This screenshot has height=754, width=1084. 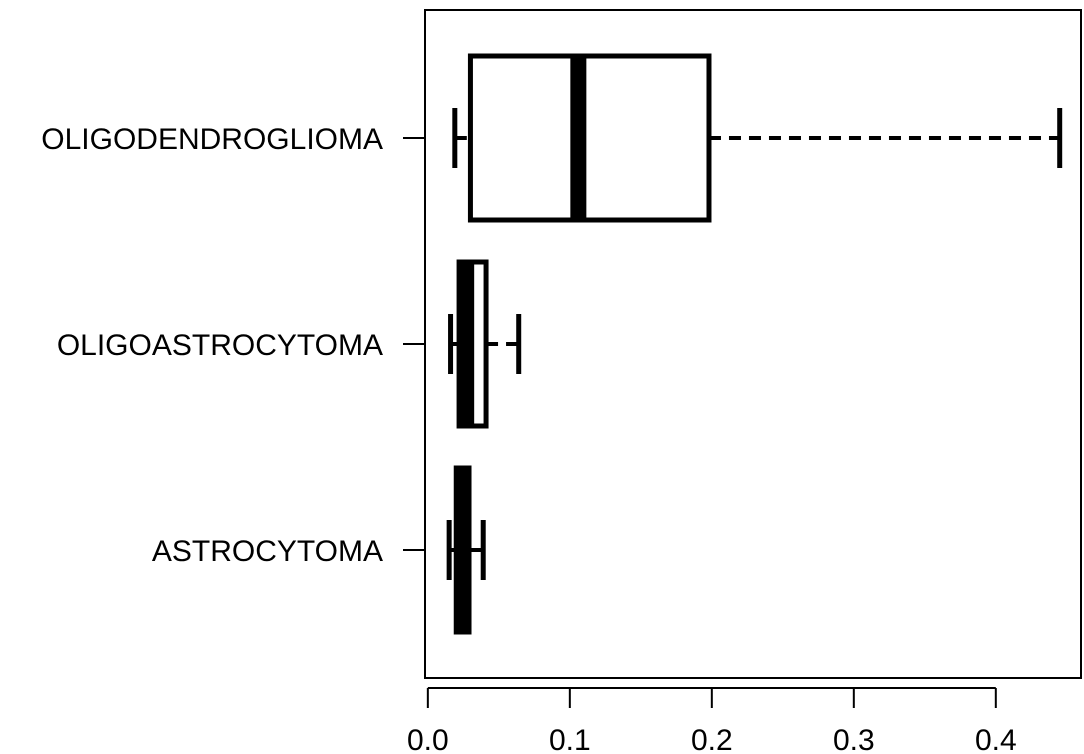 What do you see at coordinates (267, 551) in the screenshot?
I see `category-label: ASTROCYTOMA` at bounding box center [267, 551].